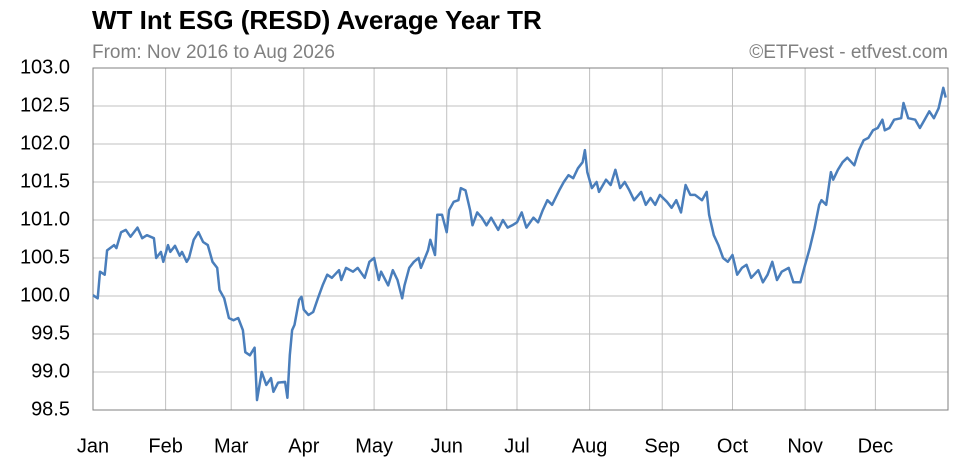 The height and width of the screenshot is (470, 965). I want to click on y-tick-label: 101.0, so click(45, 219).